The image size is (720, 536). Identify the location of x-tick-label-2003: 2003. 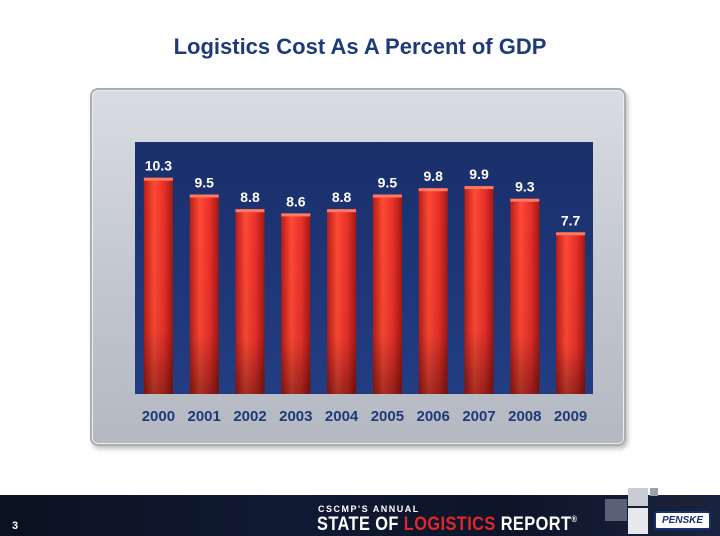
(295, 416).